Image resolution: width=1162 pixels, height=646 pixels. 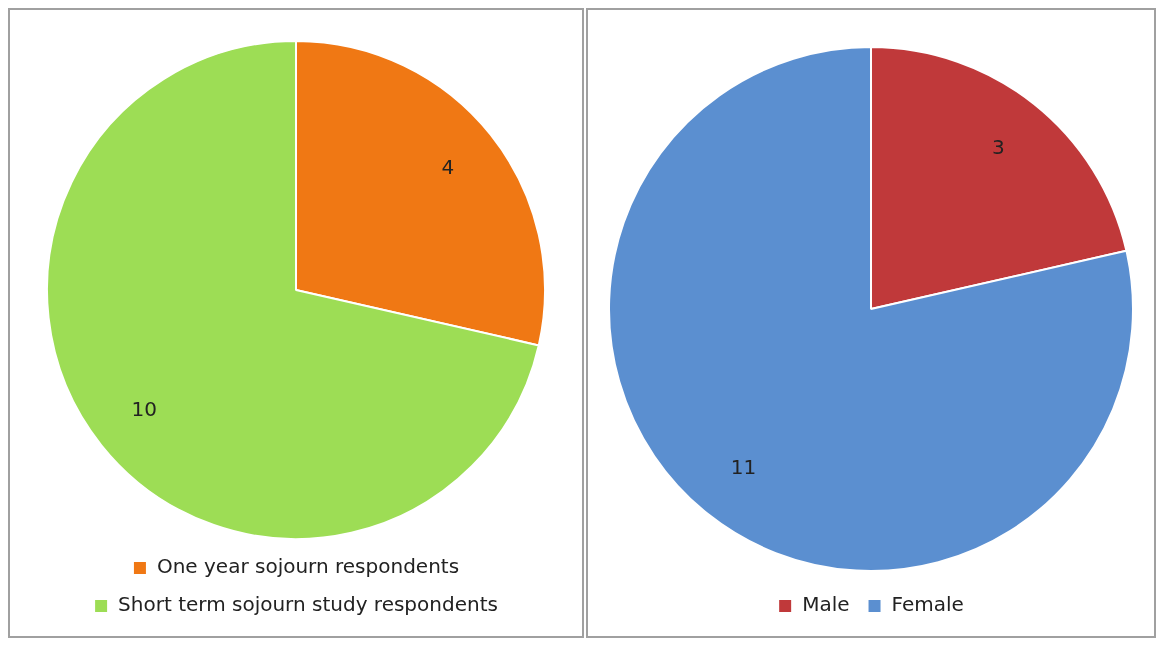 What do you see at coordinates (998, 147) in the screenshot?
I see `data-label: 3` at bounding box center [998, 147].